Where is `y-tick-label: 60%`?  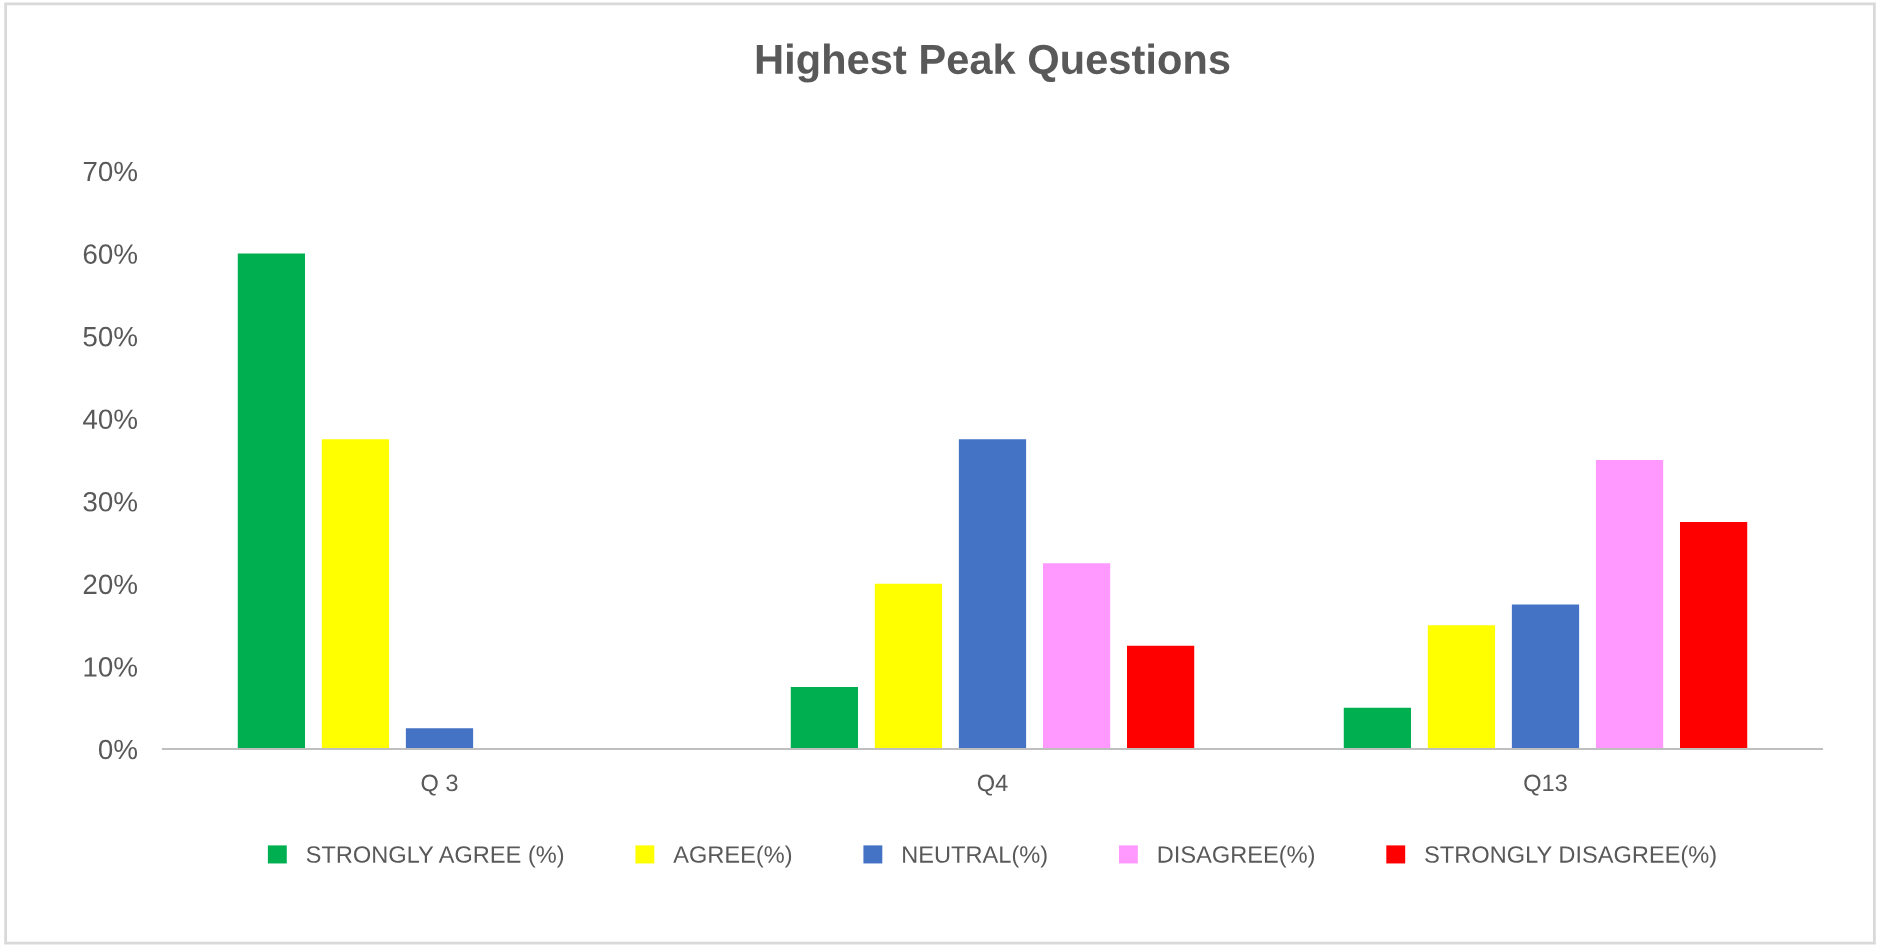 y-tick-label: 60% is located at coordinates (110, 254).